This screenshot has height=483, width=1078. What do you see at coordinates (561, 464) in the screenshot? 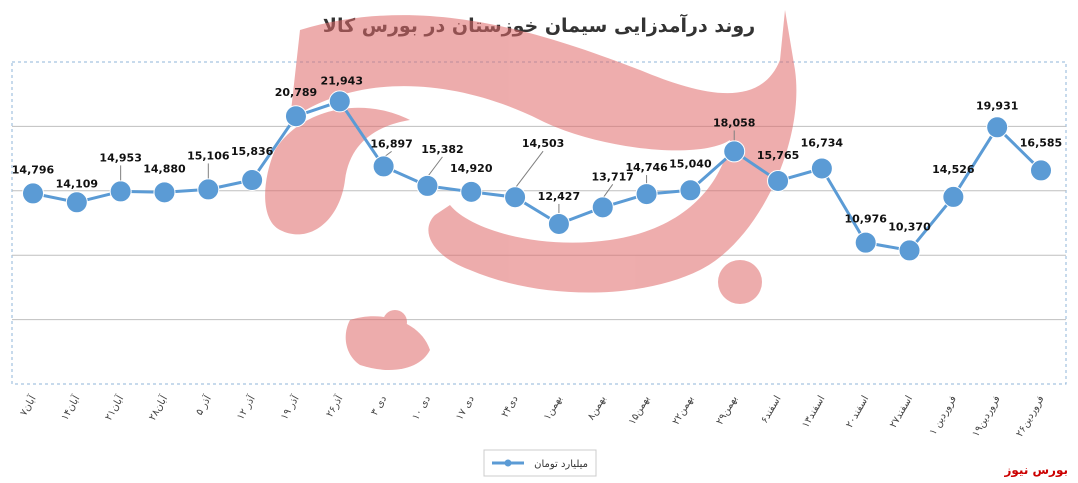
I see `legend-series-name: میلیارد تومان` at bounding box center [561, 464].